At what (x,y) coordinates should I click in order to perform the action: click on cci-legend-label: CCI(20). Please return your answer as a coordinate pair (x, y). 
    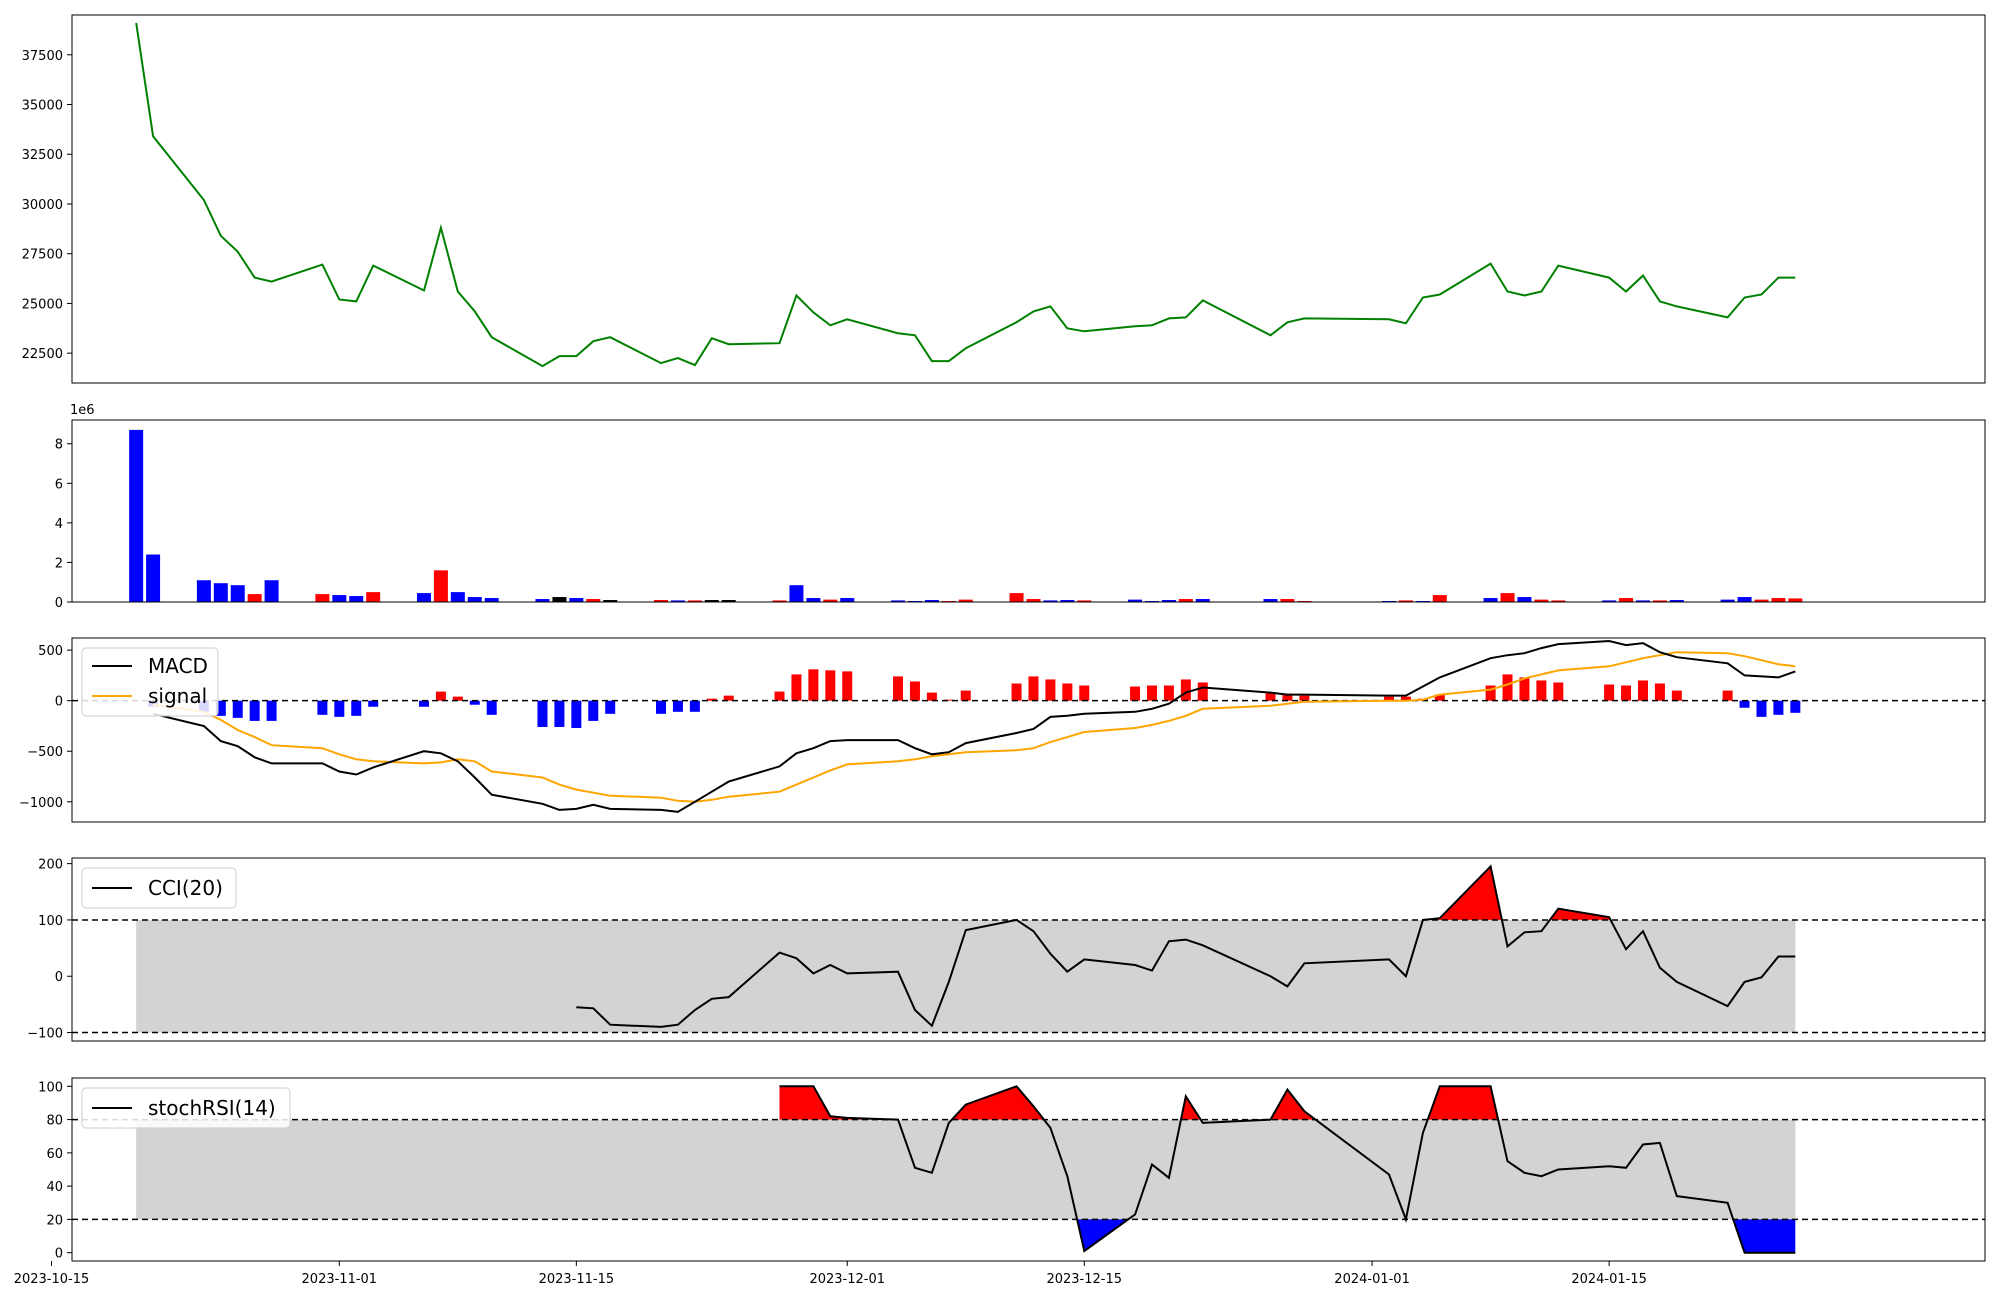
    Looking at the image, I should click on (185, 888).